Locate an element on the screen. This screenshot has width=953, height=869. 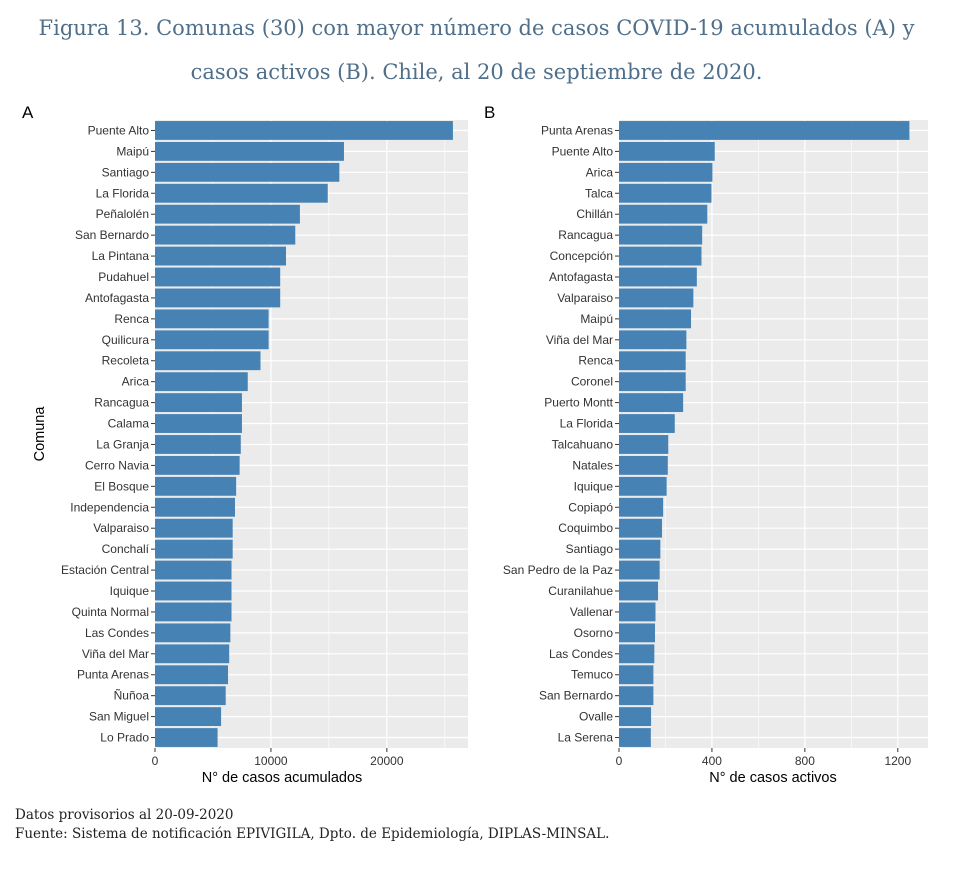
panel-b-category-label: Curanilahue is located at coordinates (580, 591).